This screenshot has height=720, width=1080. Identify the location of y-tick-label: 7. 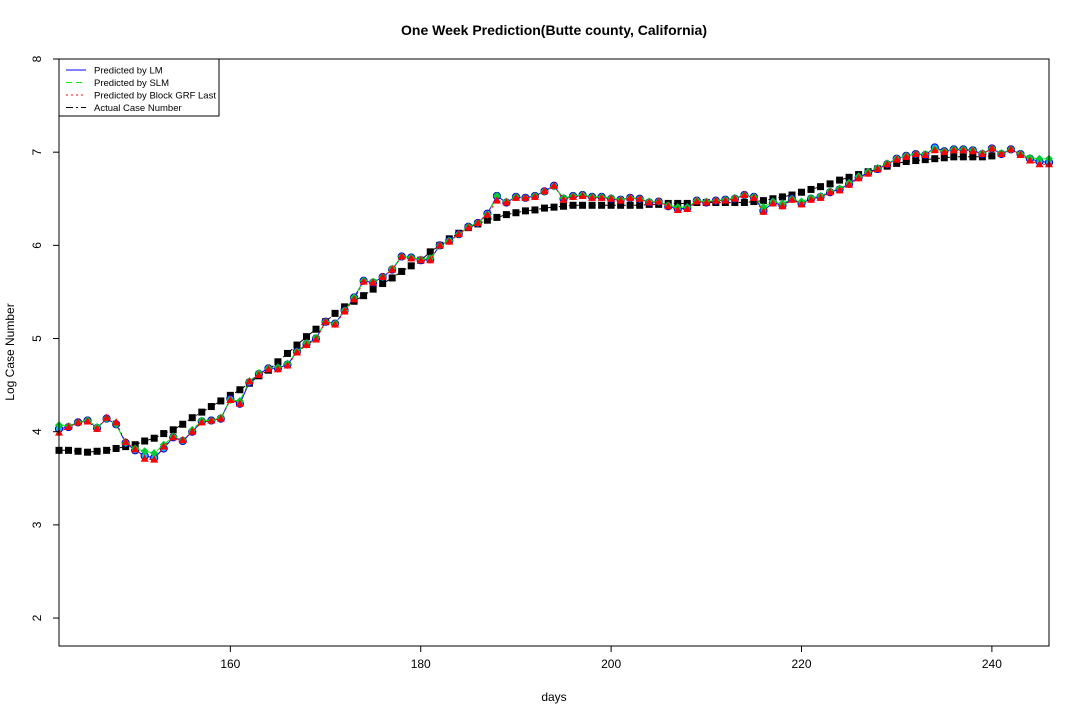
(37, 152).